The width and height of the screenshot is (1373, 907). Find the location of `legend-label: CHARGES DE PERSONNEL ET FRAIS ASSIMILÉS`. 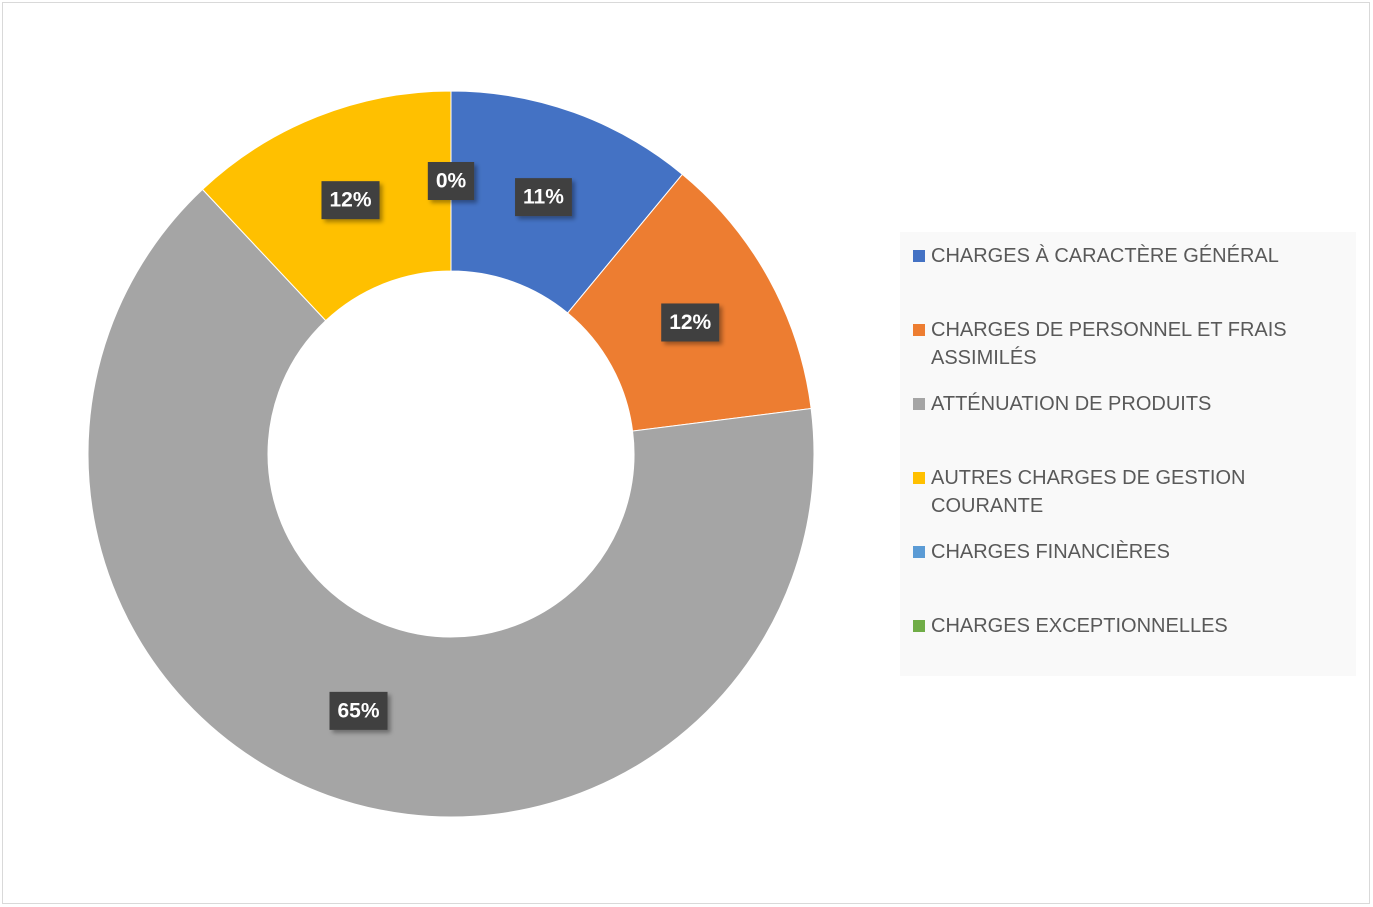

legend-label: CHARGES DE PERSONNEL ET FRAIS ASSIMILÉS is located at coordinates (1109, 344).